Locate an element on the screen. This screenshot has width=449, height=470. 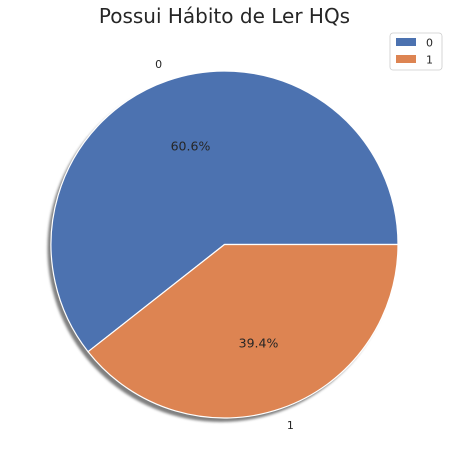
slice-percentage-label-0: 60.6% is located at coordinates (191, 146).